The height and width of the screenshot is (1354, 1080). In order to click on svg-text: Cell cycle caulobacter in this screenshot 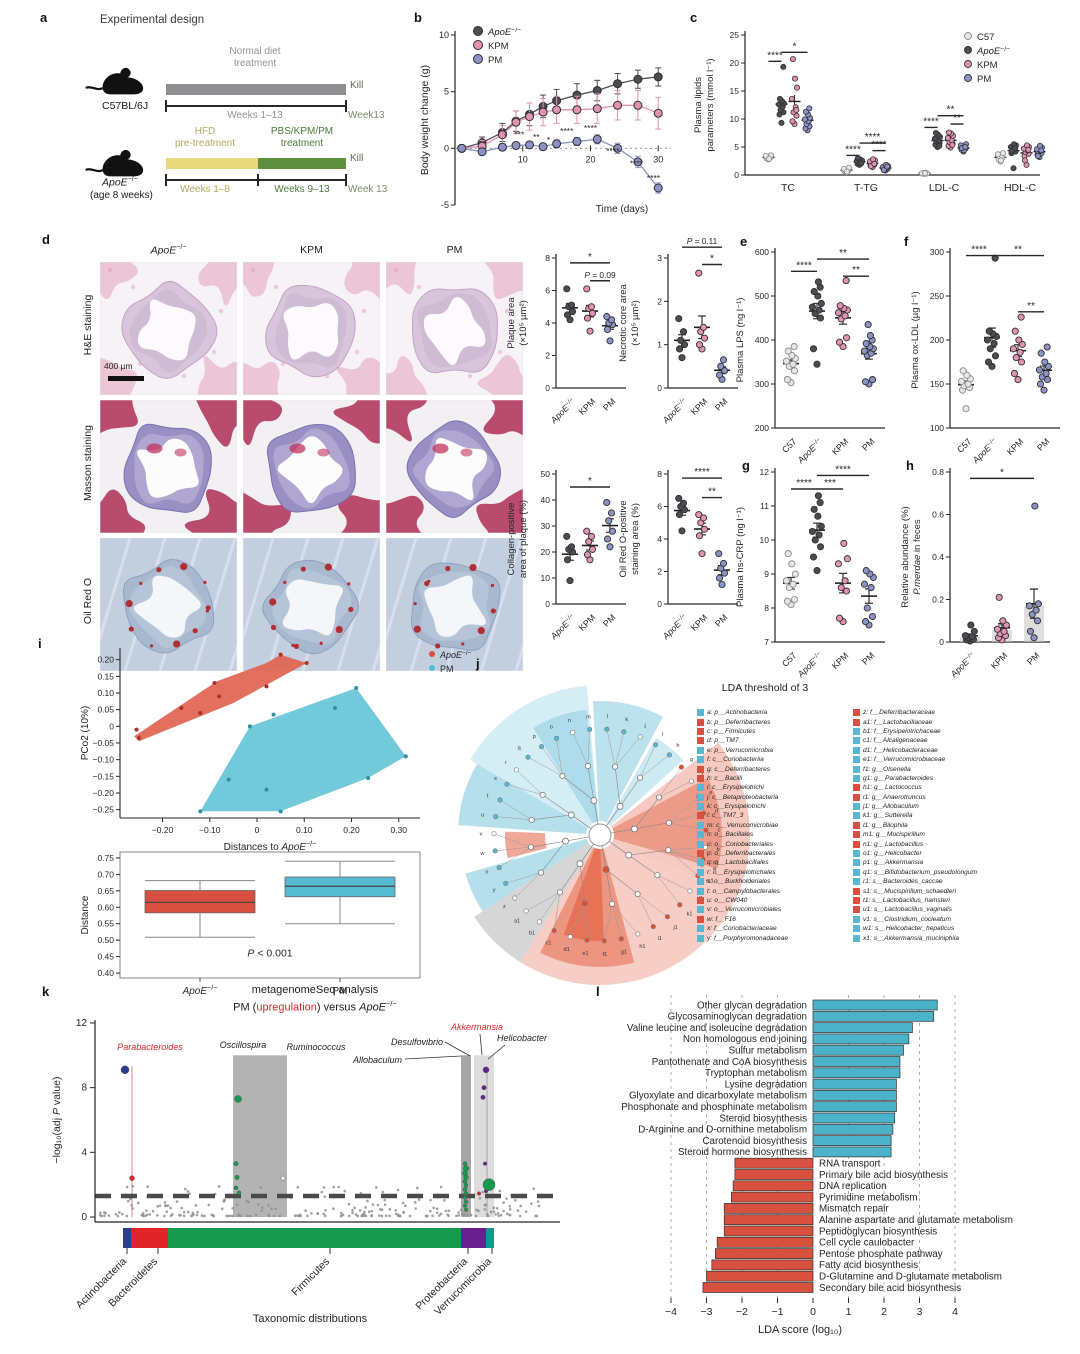, I will do `click(867, 1243)`.